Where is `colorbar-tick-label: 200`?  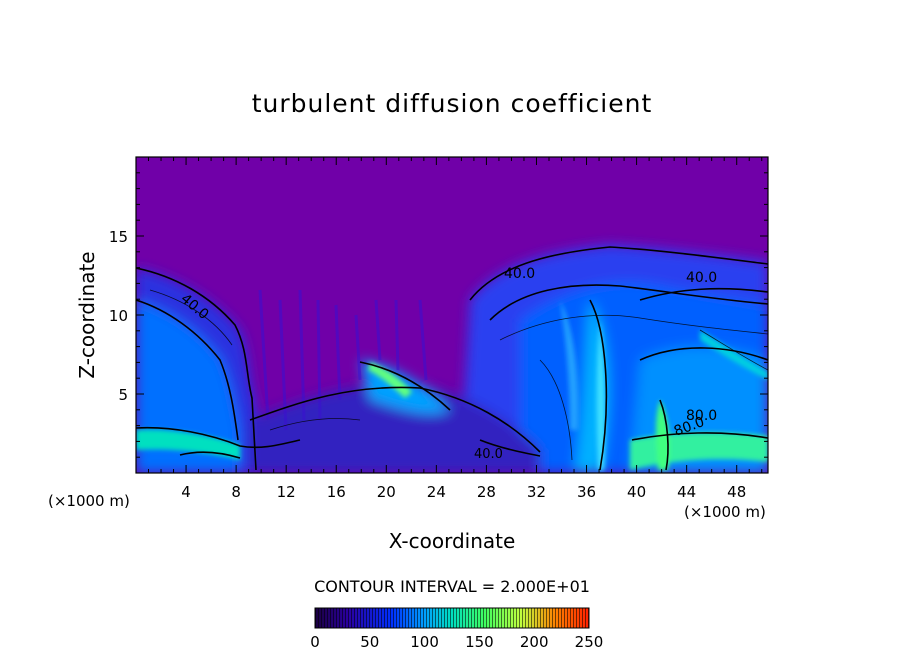
colorbar-tick-label: 200 is located at coordinates (534, 642).